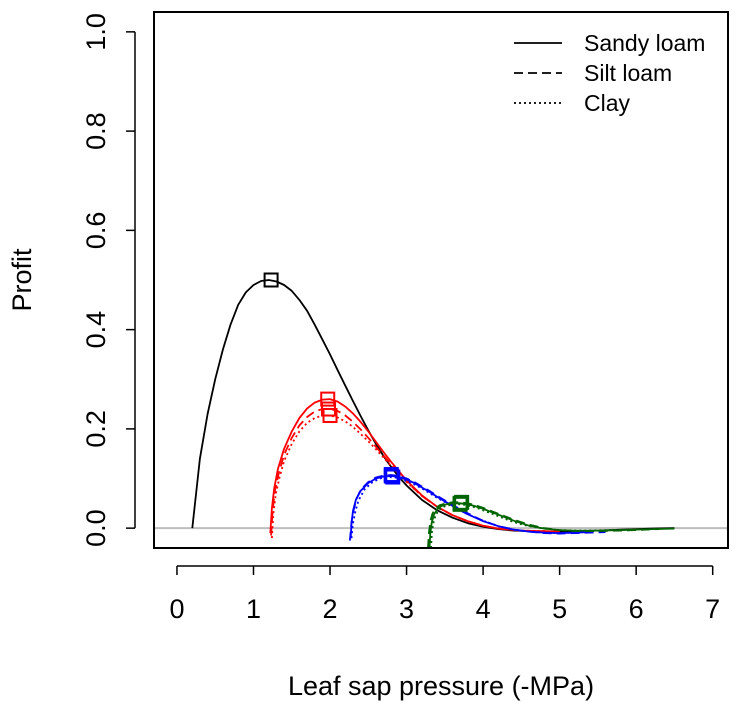 The width and height of the screenshot is (742, 703). Describe the element at coordinates (636, 609) in the screenshot. I see `x-tick-label-6: 6` at that location.